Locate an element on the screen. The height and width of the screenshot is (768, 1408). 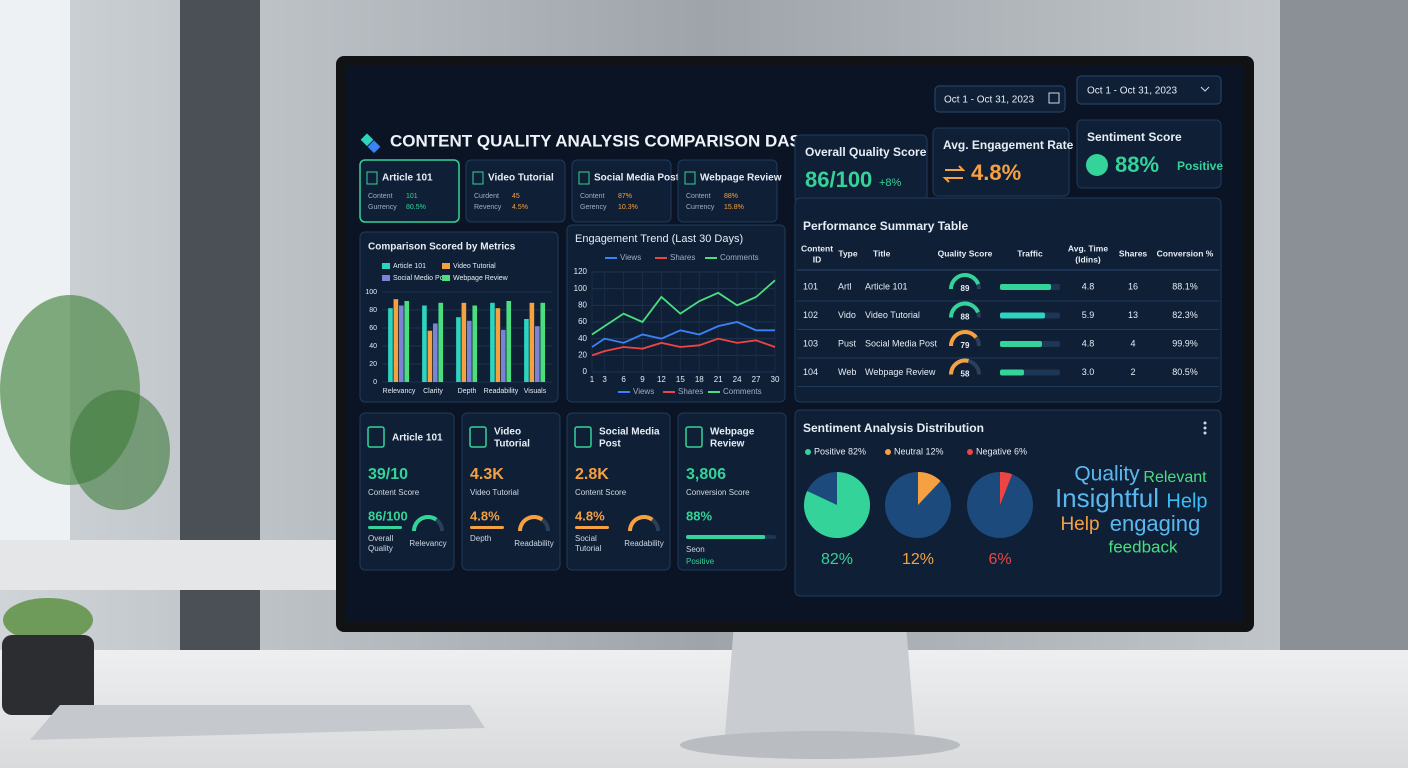
x-tick-label: 27 is located at coordinates (756, 379).